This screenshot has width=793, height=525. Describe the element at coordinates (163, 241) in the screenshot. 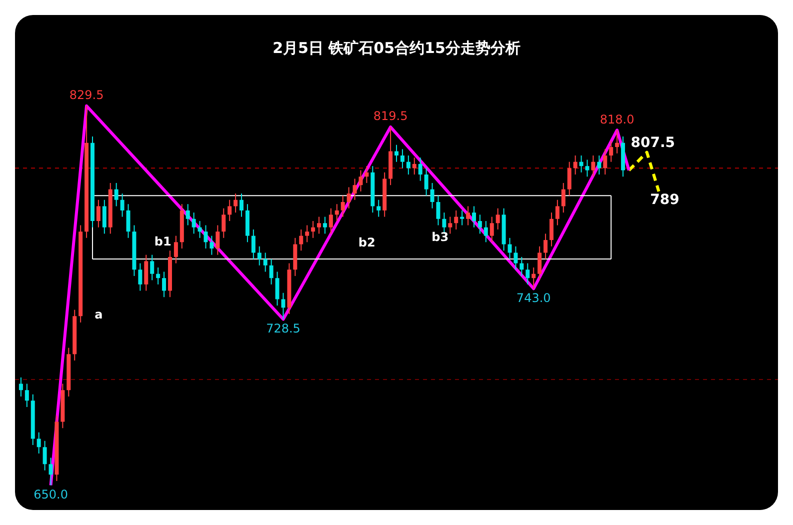

I see `annotation: b1` at that location.